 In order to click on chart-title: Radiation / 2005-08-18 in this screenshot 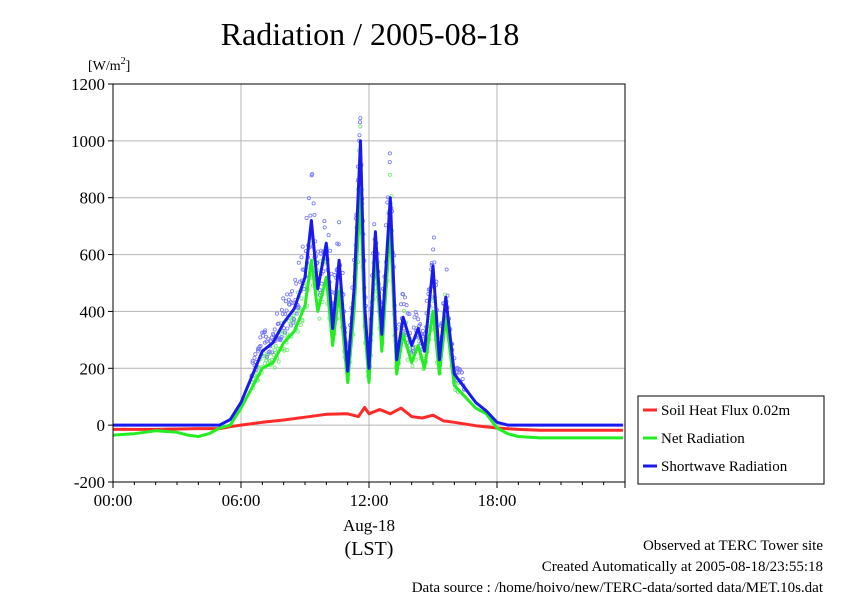, I will do `click(370, 34)`.